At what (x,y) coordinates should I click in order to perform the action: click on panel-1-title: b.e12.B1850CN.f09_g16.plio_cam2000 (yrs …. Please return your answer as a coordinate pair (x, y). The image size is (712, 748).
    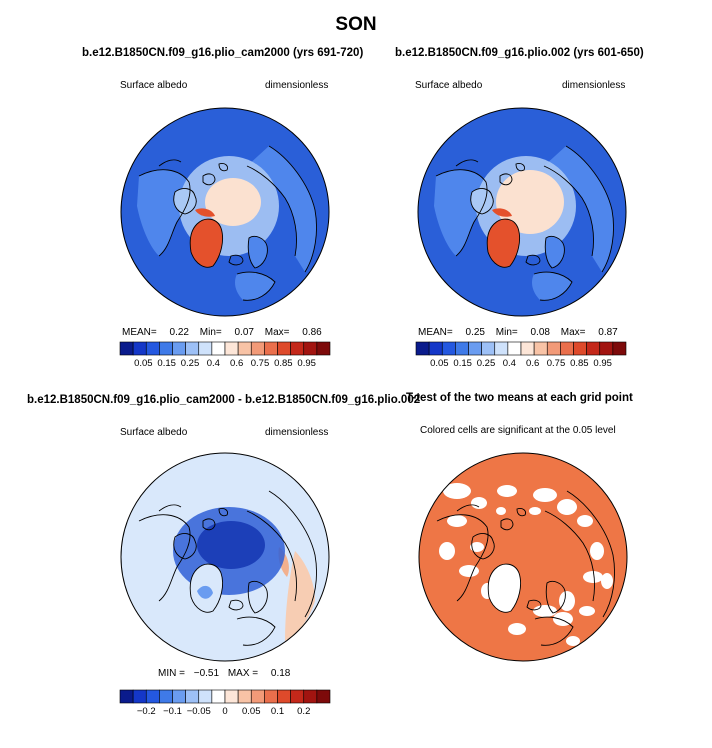
    Looking at the image, I should click on (223, 53).